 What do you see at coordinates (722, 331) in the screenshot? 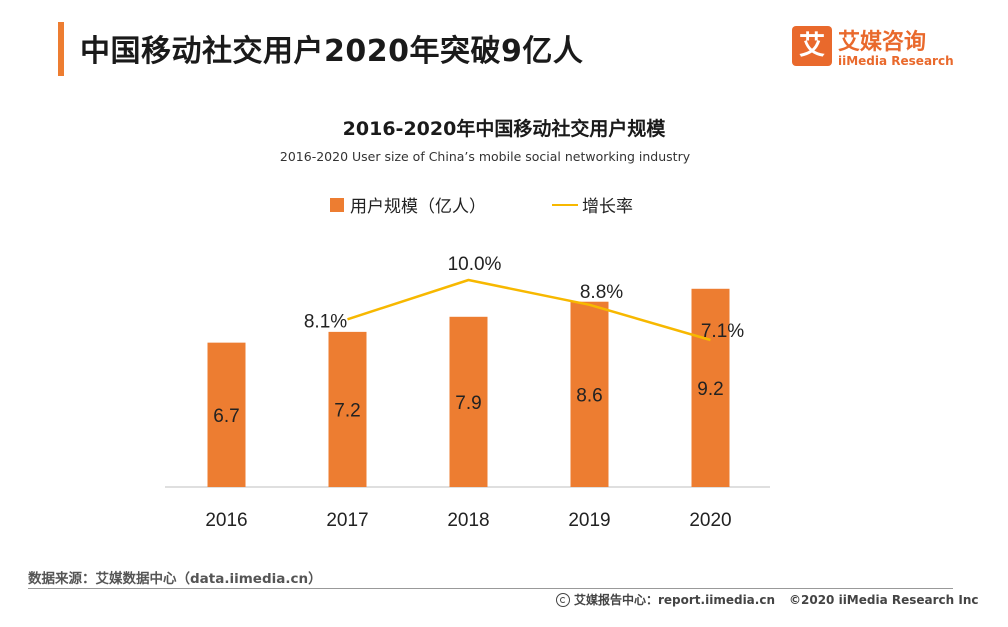
I see `growth-label-2020: 7.1%` at bounding box center [722, 331].